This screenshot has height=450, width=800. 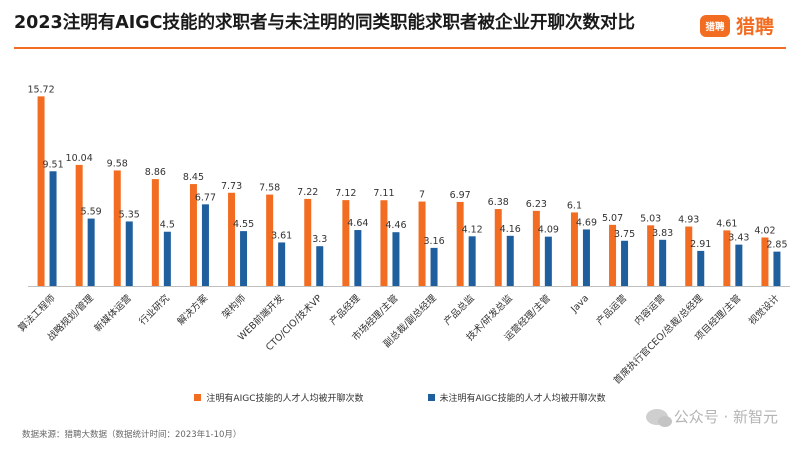 What do you see at coordinates (91, 212) in the screenshot?
I see `data-label-non-aigc: 5.59` at bounding box center [91, 212].